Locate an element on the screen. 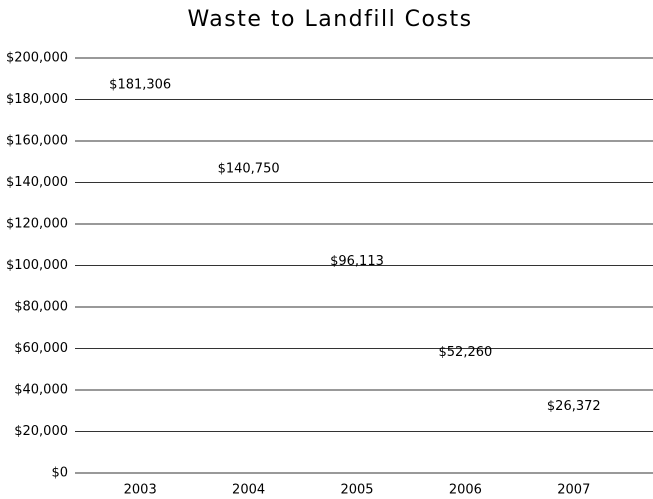 Image resolution: width=653 pixels, height=499 pixels. y-tick-label: $60,000 is located at coordinates (41, 348).